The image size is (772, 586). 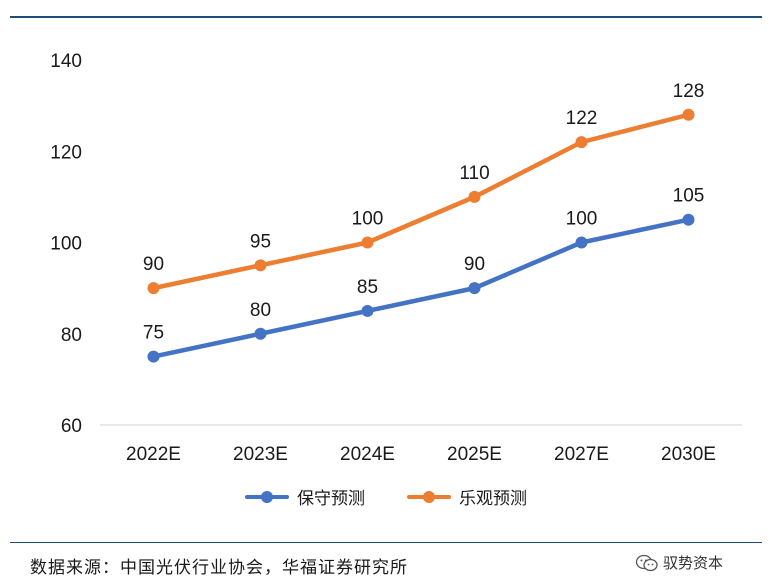 What do you see at coordinates (386, 496) in the screenshot?
I see `legend: 保守预测 乐观预测` at bounding box center [386, 496].